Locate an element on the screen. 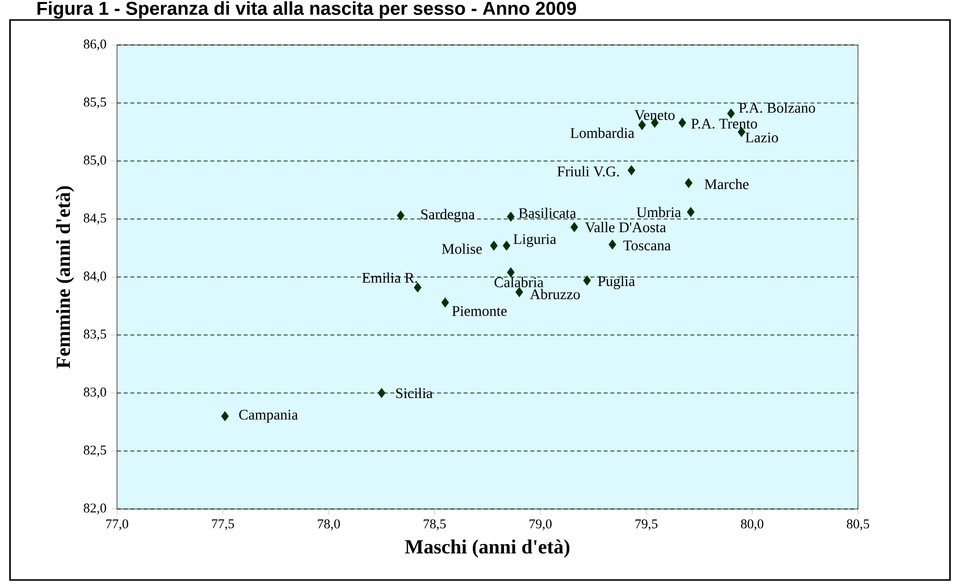 This screenshot has height=586, width=956. x-tick-label: 78,0 is located at coordinates (329, 524).